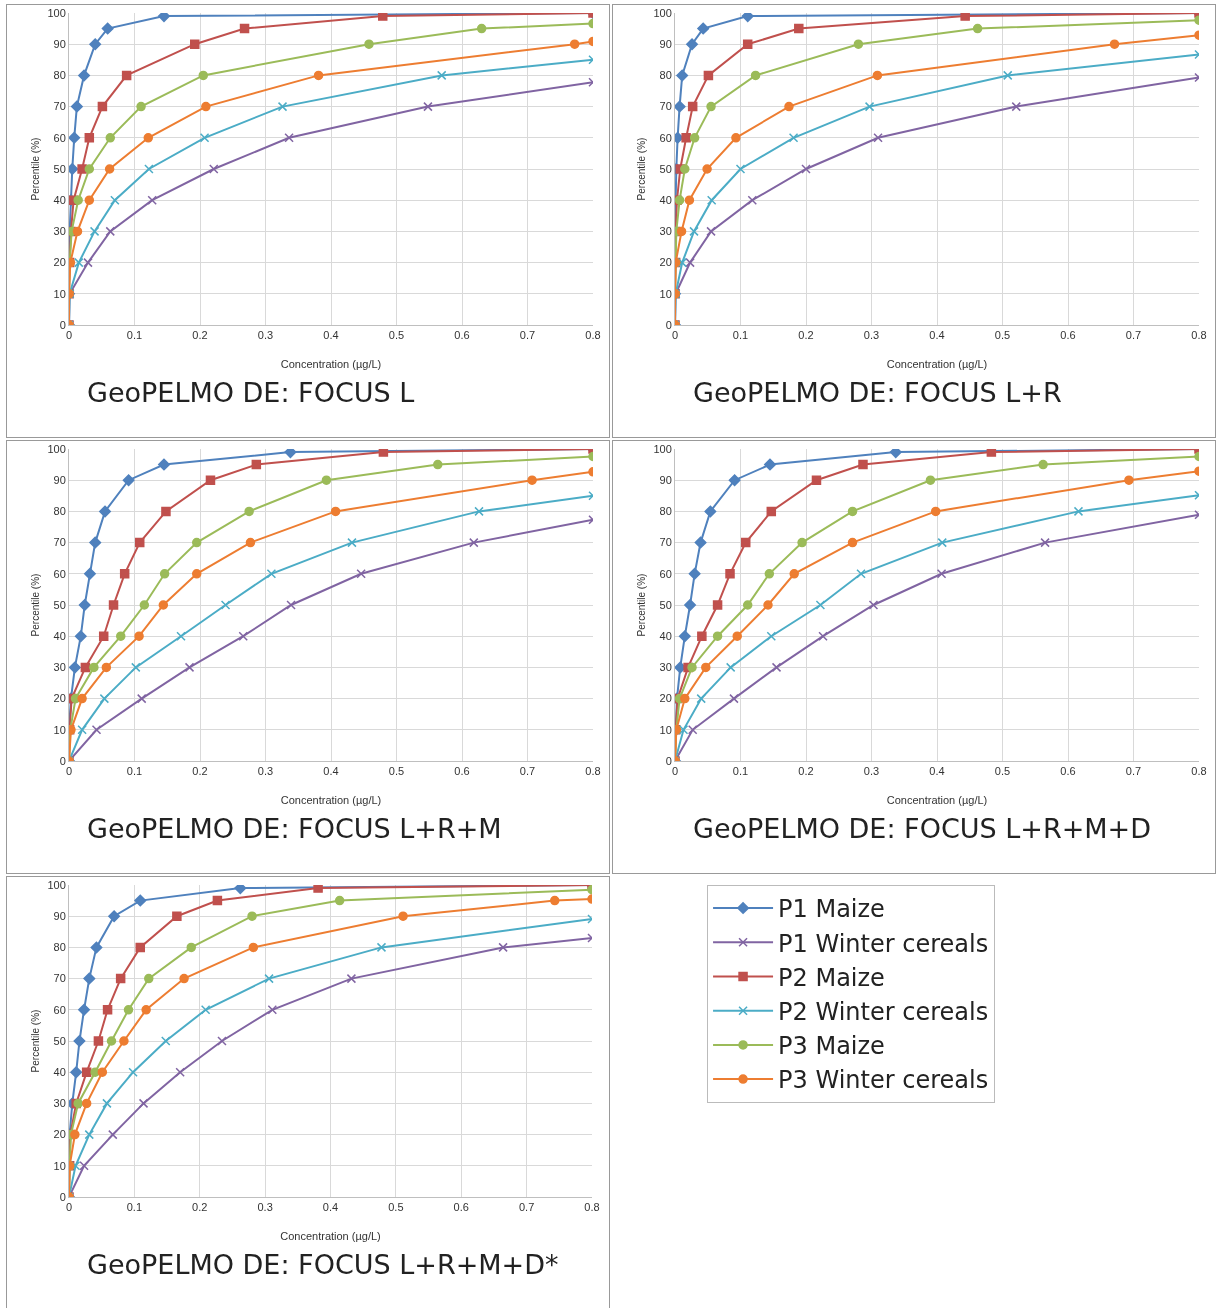 This screenshot has width=1217, height=1308. I want to click on legend-label: P3 Maize, so click(831, 1046).